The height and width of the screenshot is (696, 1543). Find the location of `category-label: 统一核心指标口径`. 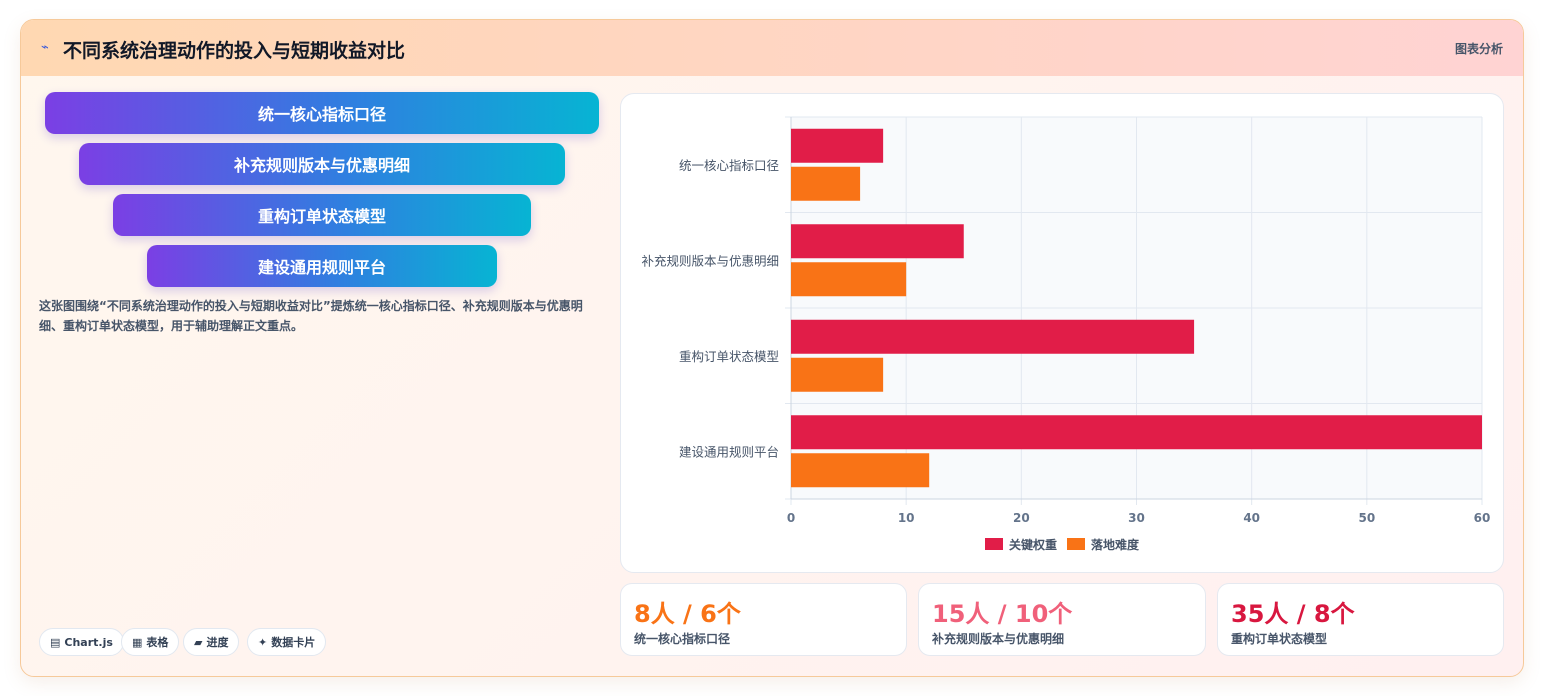

category-label: 统一核心指标口径 is located at coordinates (729, 165).